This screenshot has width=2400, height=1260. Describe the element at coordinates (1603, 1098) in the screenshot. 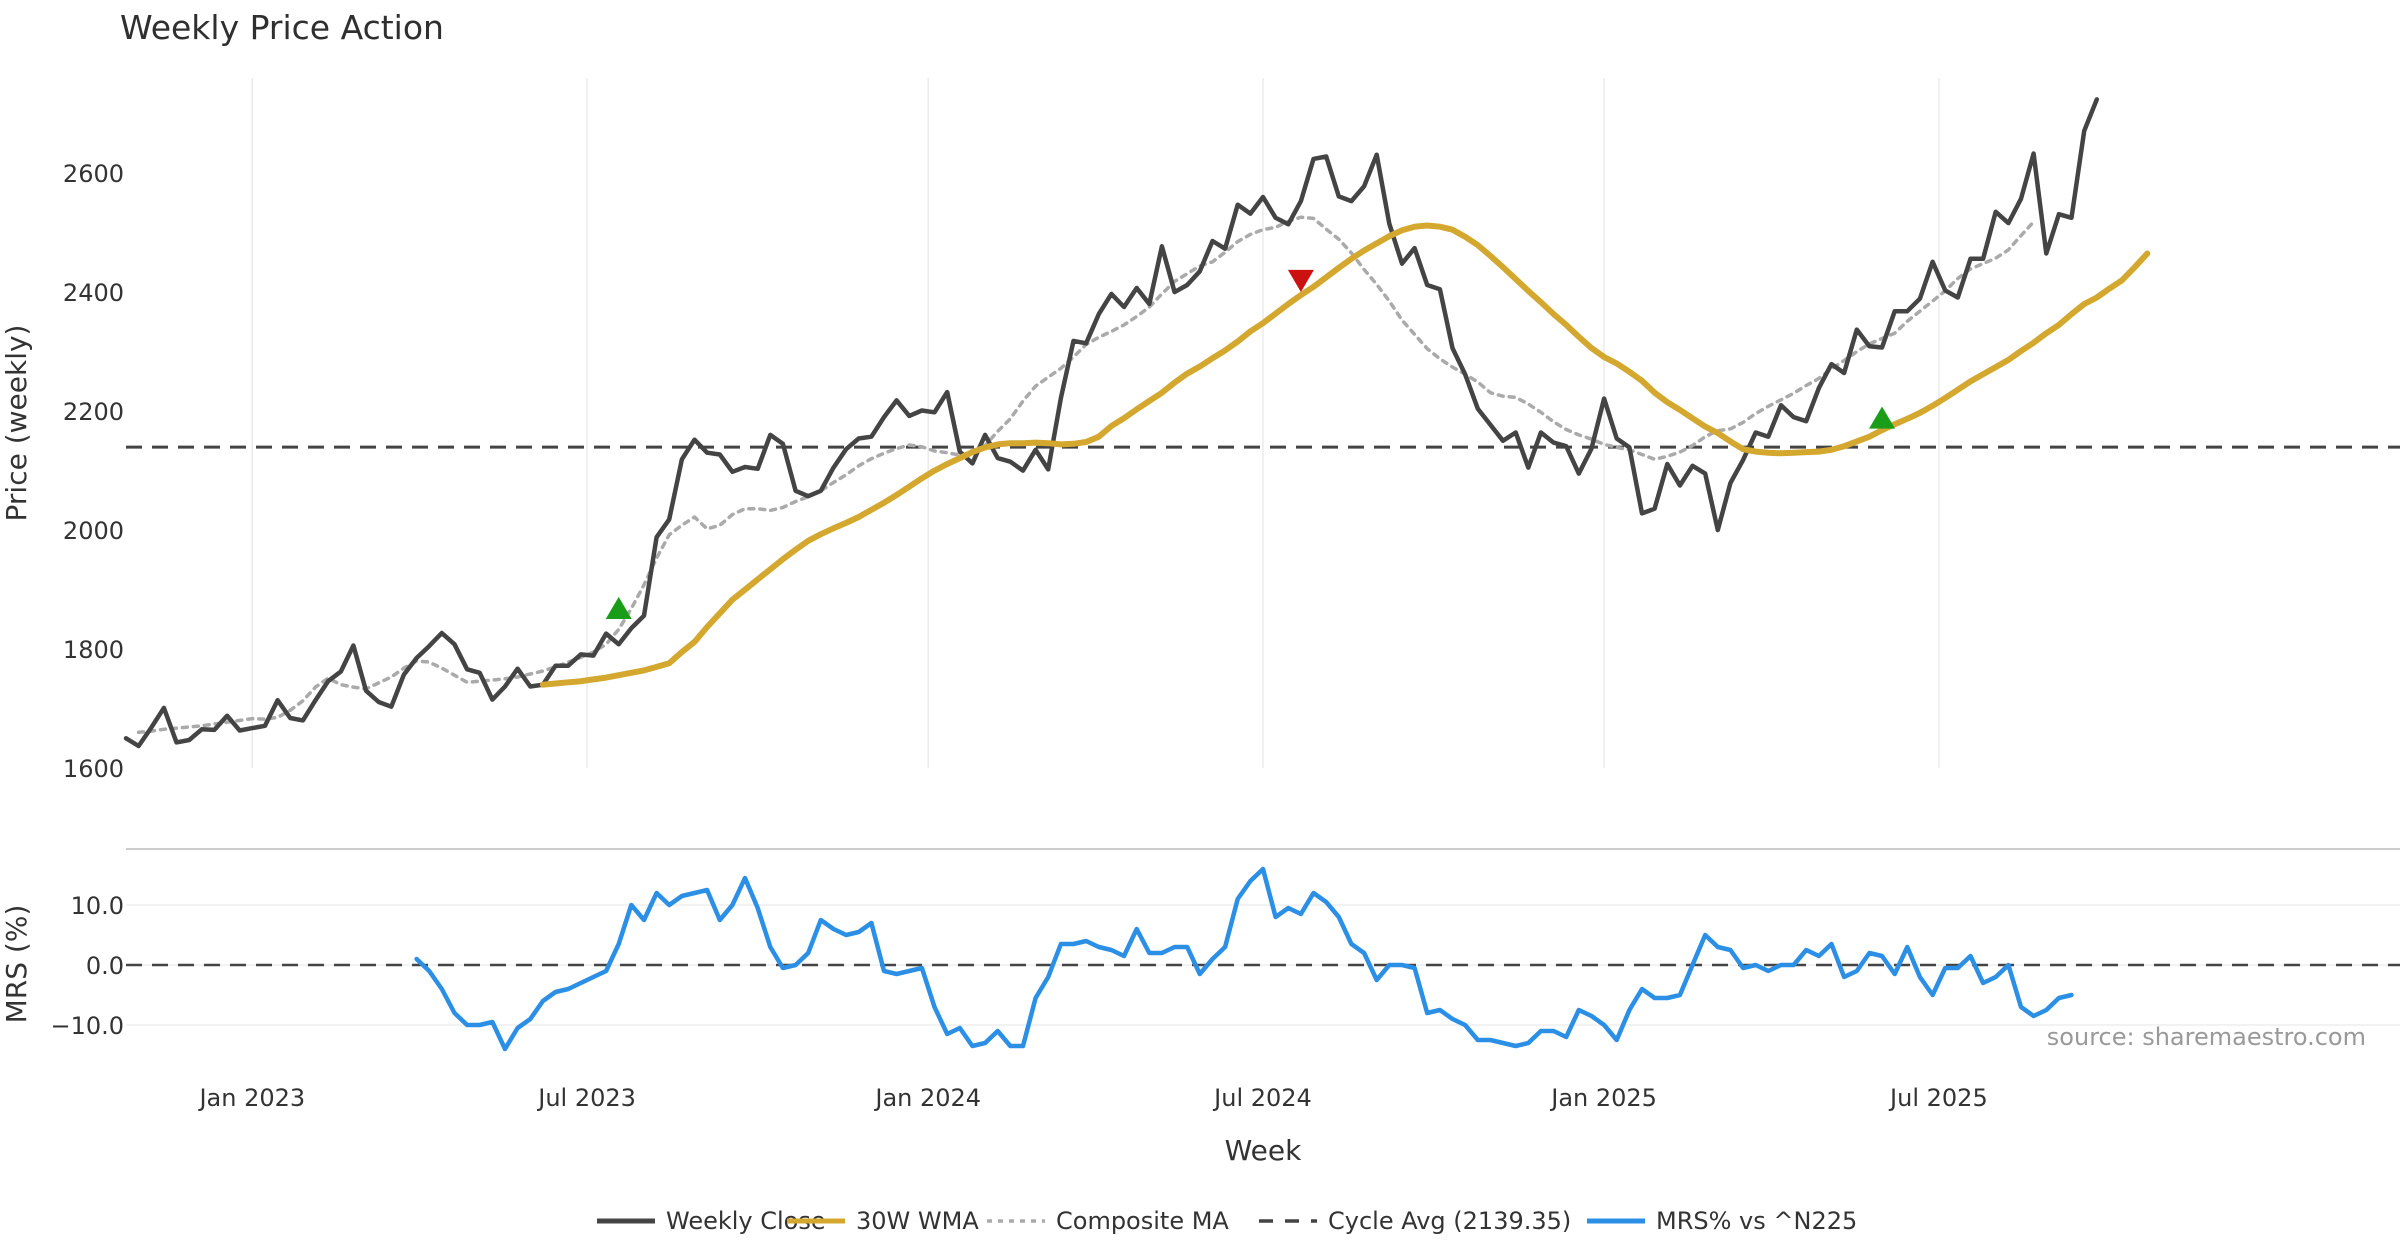

I see `x-tick-jan-2025: Jan 2025` at that location.